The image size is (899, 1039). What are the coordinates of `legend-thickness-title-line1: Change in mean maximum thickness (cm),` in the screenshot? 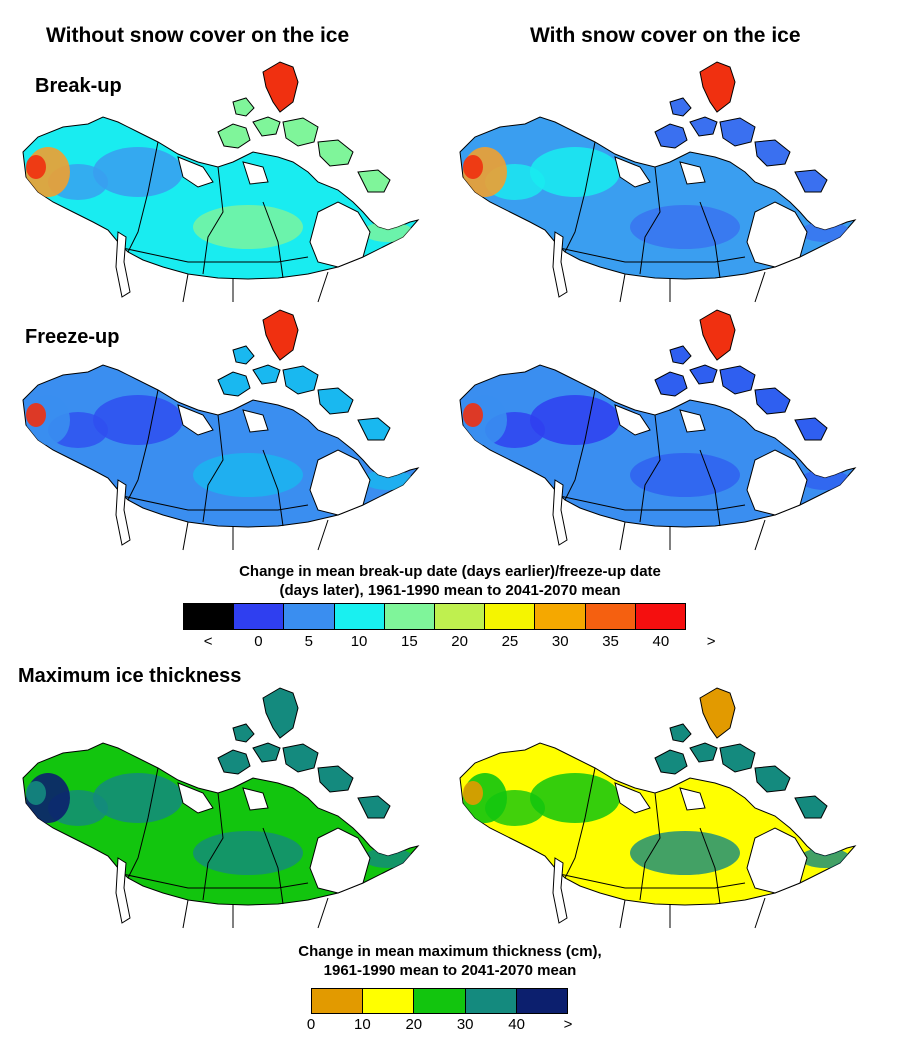 It's located at (450, 951).